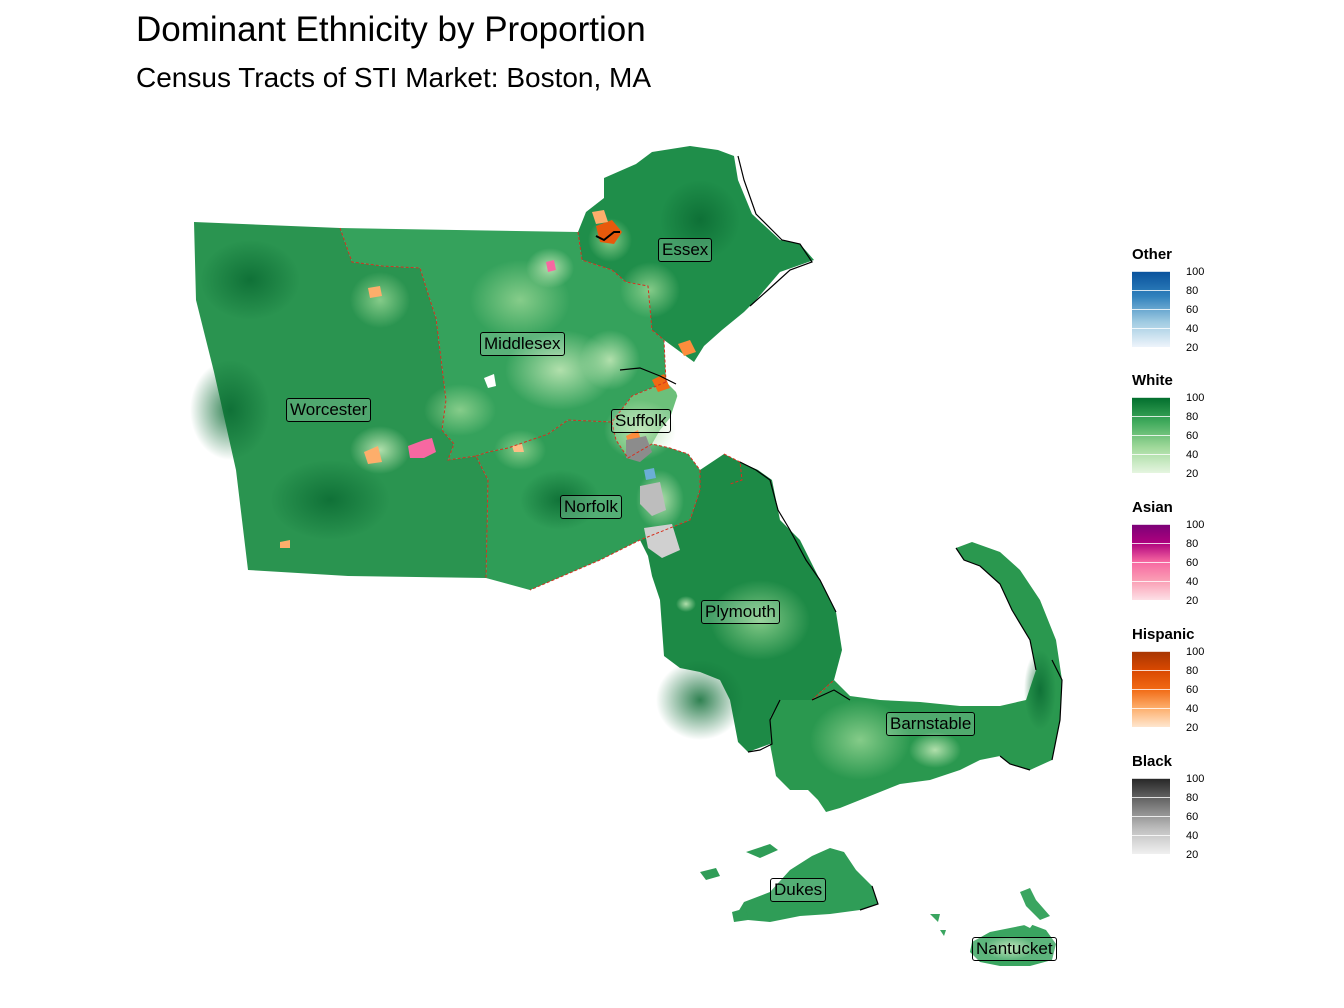 This screenshot has height=1008, width=1344. I want to click on nantucket-islands-shape, so click(990, 912).